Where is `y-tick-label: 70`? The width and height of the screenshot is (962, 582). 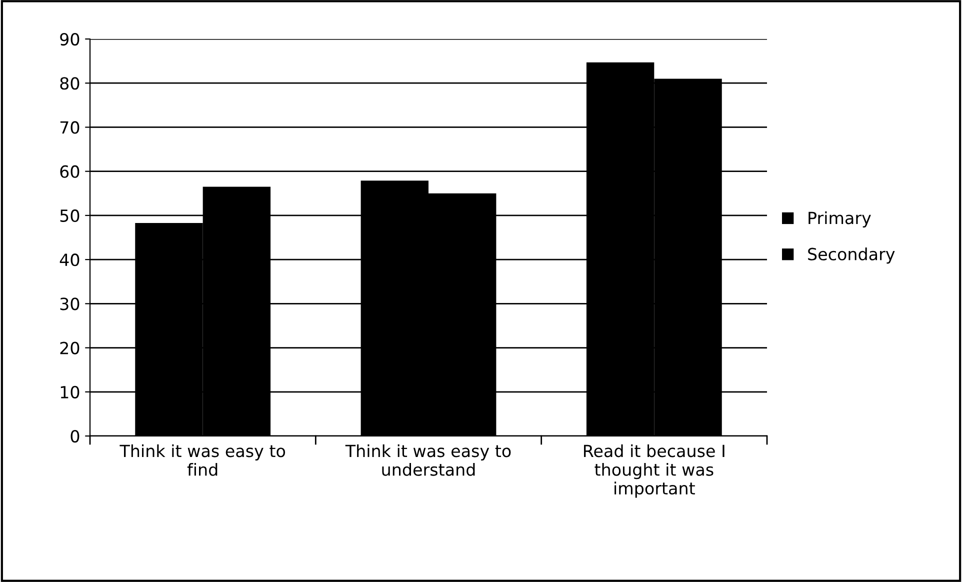
y-tick-label: 70 is located at coordinates (70, 127).